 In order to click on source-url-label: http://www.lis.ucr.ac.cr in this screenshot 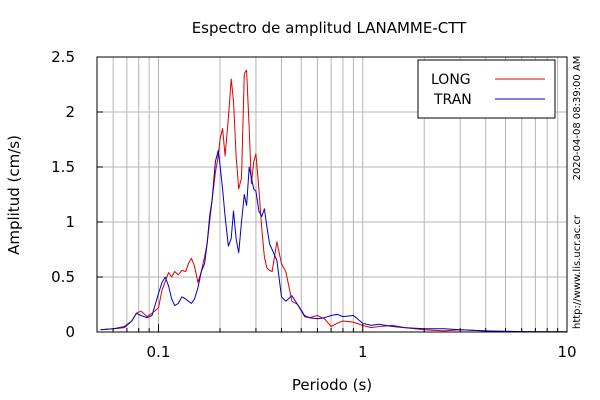, I will do `click(577, 271)`.